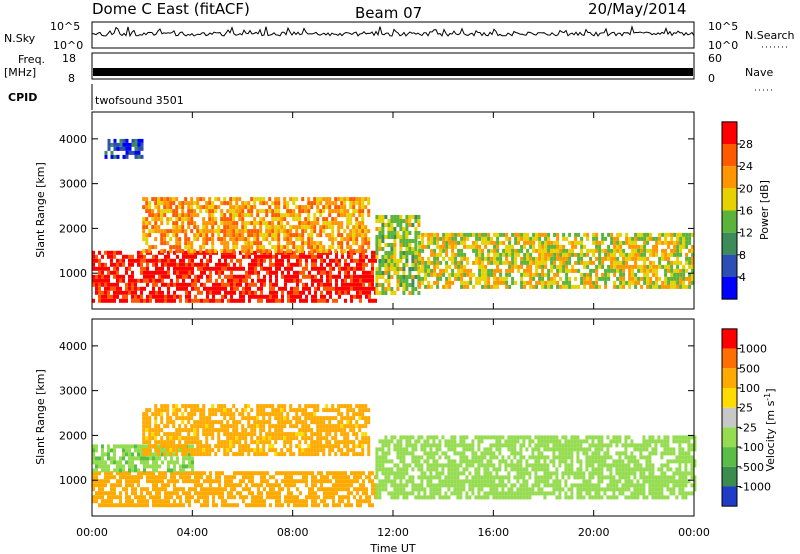 The width and height of the screenshot is (800, 554). I want to click on freq-tick-low: 8, so click(71, 78).